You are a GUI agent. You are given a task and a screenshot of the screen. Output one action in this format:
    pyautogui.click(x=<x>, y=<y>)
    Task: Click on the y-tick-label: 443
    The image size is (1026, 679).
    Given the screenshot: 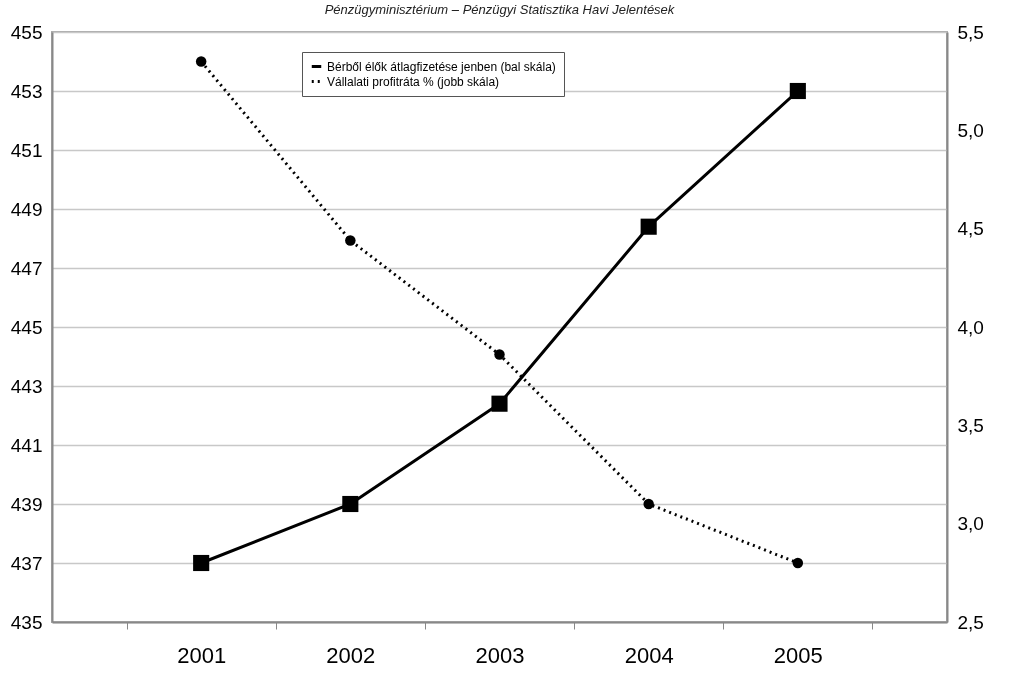 What is the action you would take?
    pyautogui.click(x=26, y=386)
    